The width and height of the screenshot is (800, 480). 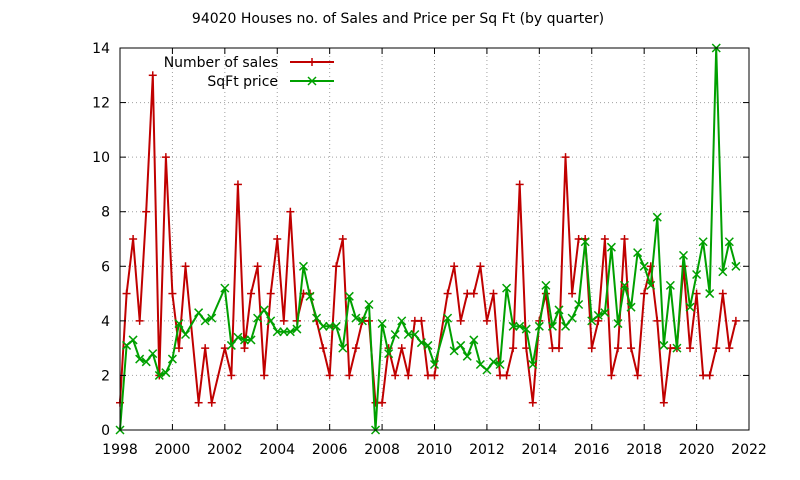 What do you see at coordinates (330, 450) in the screenshot?
I see `x-tick-label: 2006` at bounding box center [330, 450].